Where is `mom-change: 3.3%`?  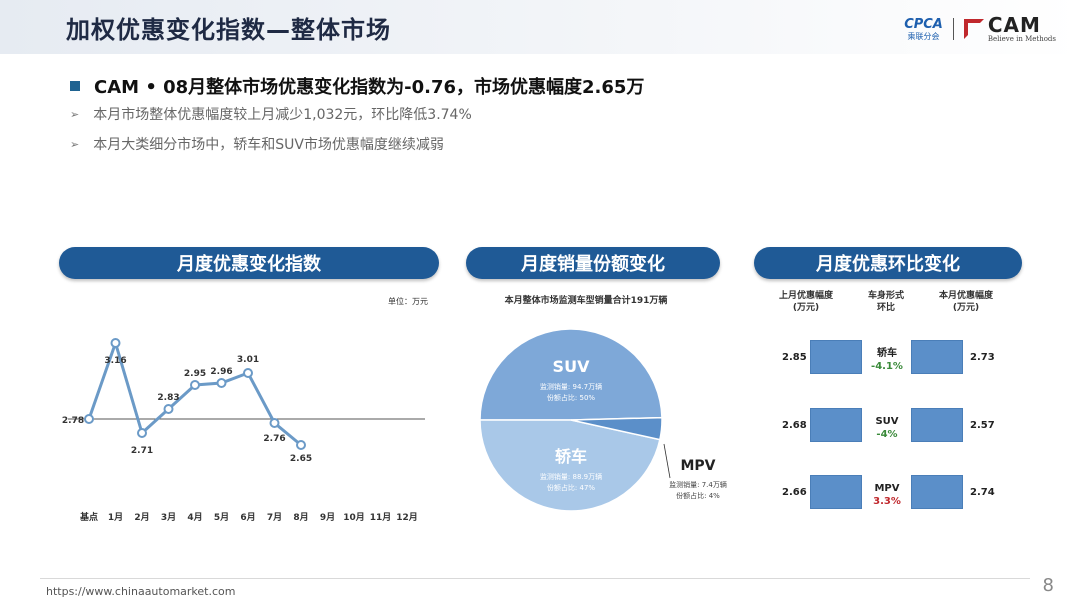 mom-change: 3.3% is located at coordinates (887, 501).